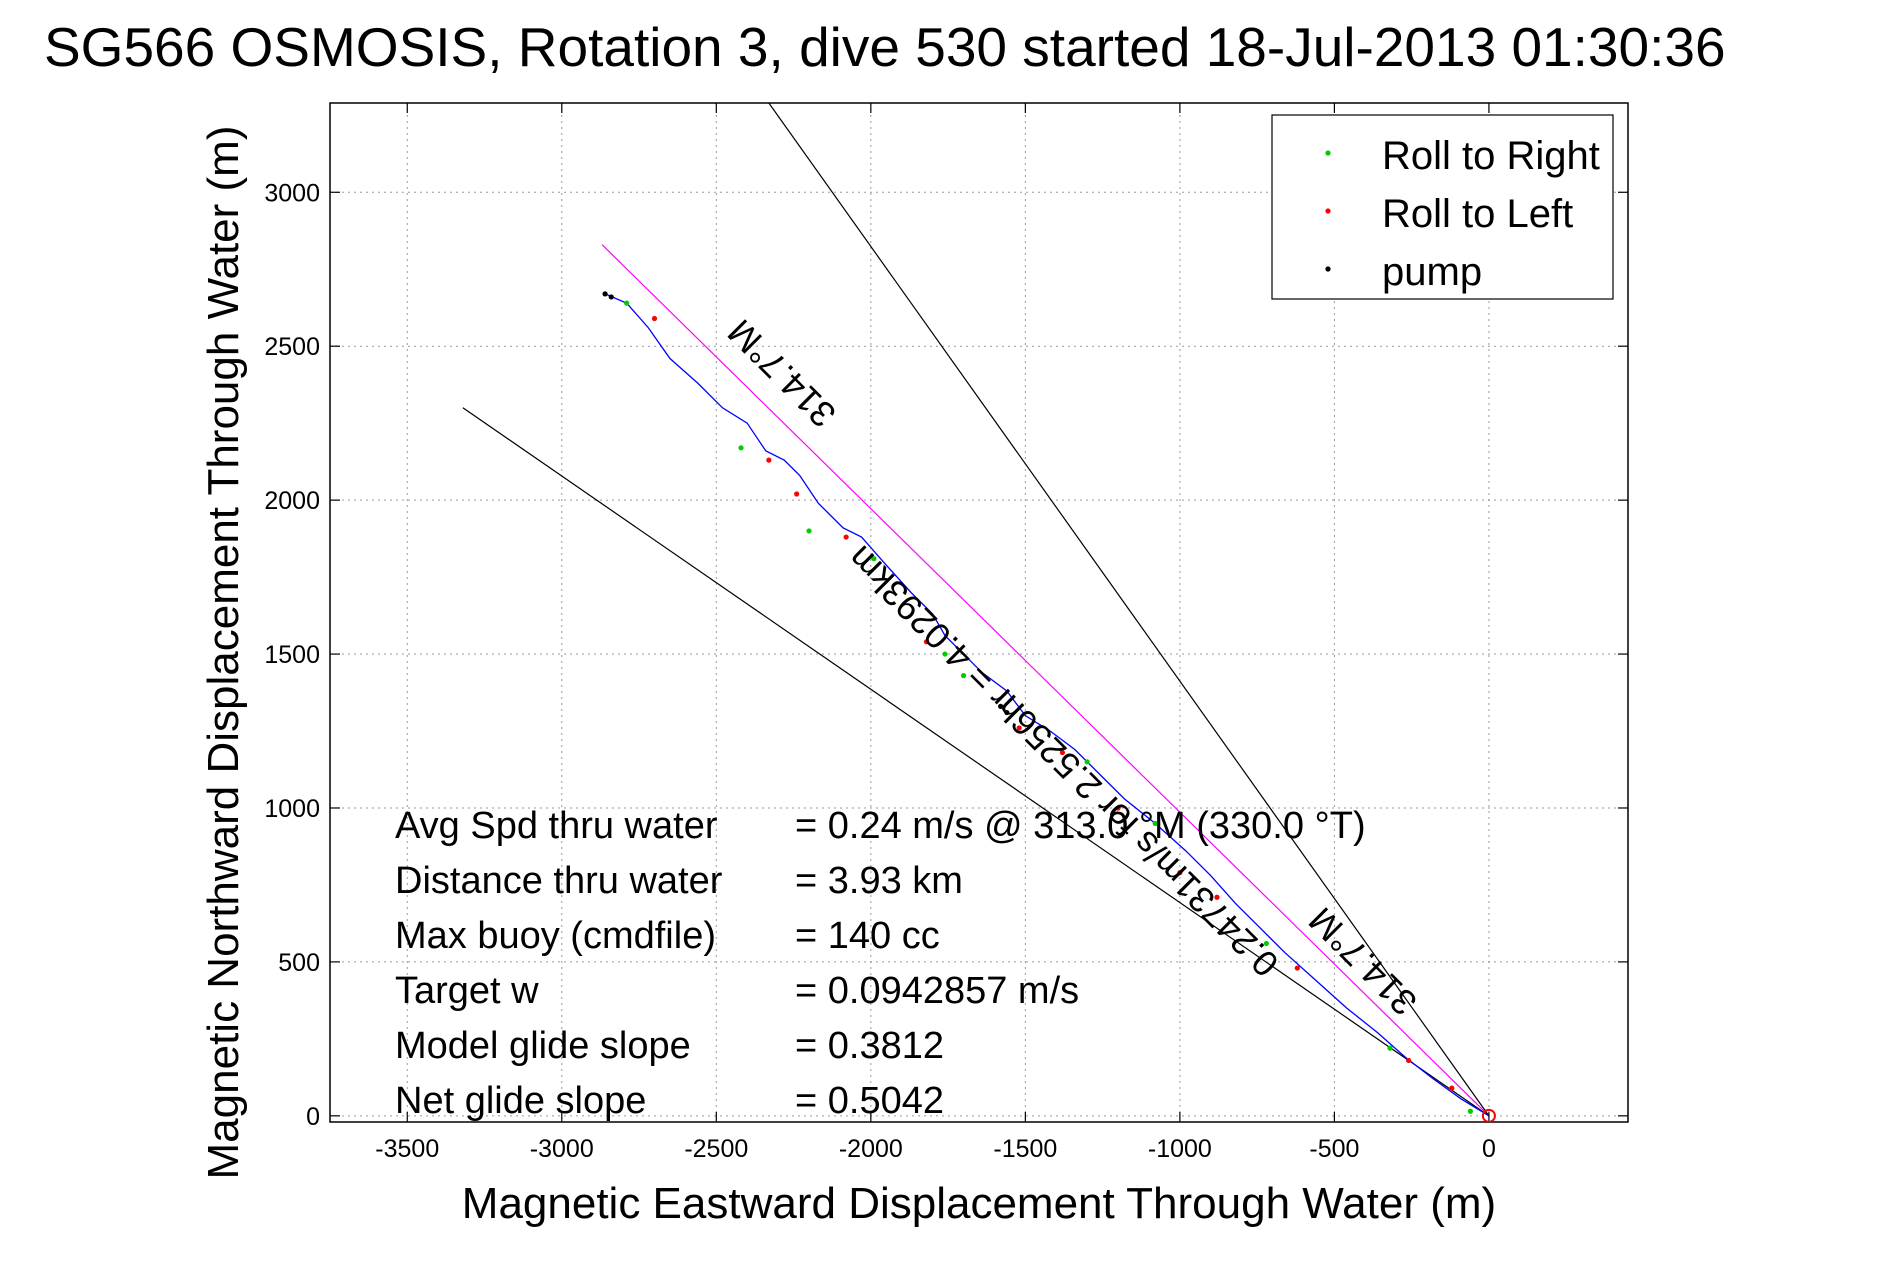 The height and width of the screenshot is (1262, 1891). What do you see at coordinates (1025, 1149) in the screenshot?
I see `x-tick-label: -1500` at bounding box center [1025, 1149].